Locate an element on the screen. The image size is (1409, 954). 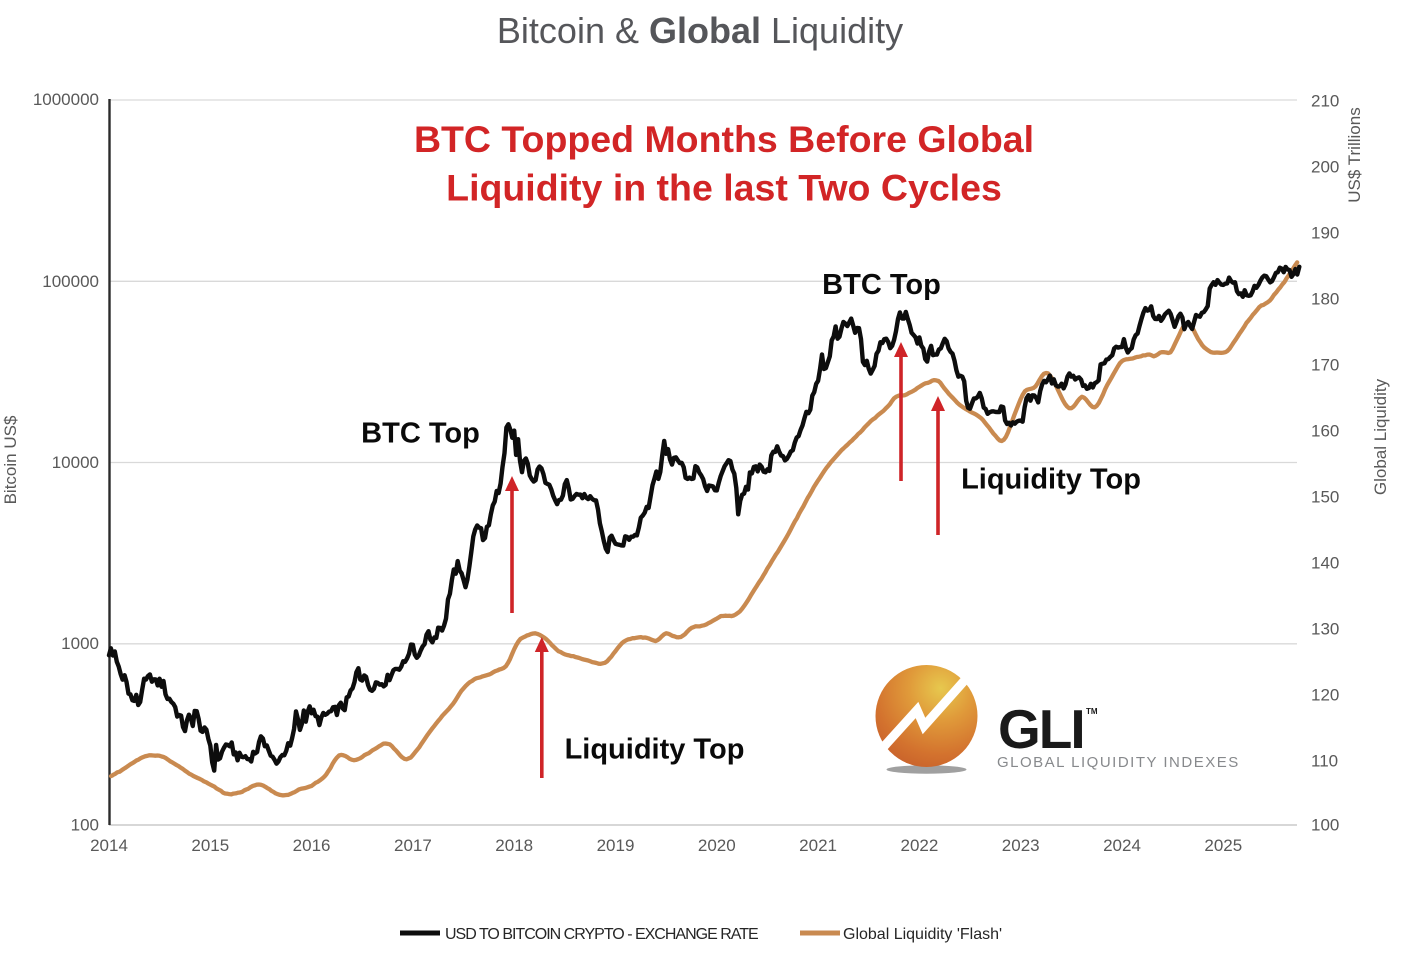
svg-text: 2014 is located at coordinates (109, 845).